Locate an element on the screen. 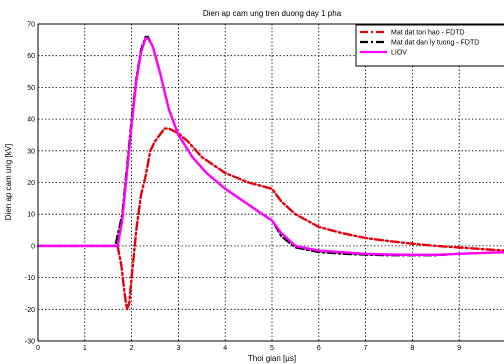 The width and height of the screenshot is (504, 364). y-tick-label: 0 is located at coordinates (33, 246).